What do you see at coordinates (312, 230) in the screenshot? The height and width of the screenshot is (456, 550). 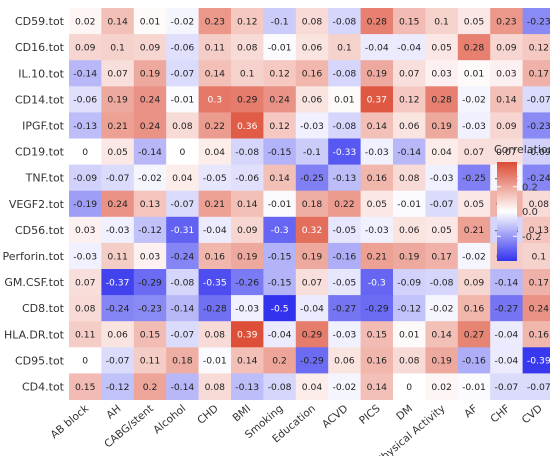 I see `cell-value-label: 0.32` at bounding box center [312, 230].